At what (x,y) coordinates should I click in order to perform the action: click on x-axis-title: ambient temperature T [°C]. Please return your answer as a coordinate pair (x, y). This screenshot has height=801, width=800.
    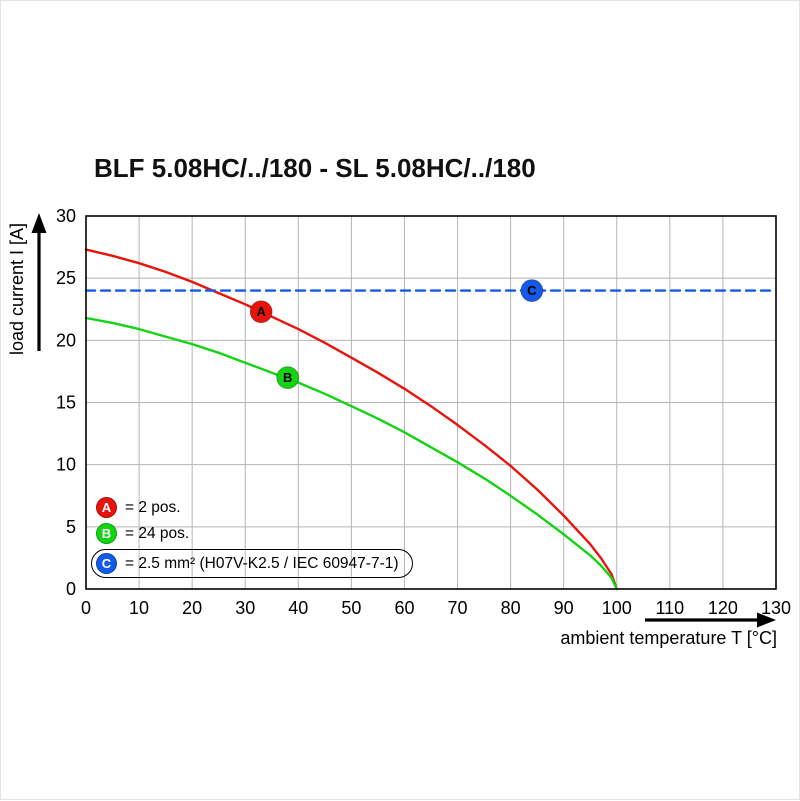
    Looking at the image, I should click on (668, 638).